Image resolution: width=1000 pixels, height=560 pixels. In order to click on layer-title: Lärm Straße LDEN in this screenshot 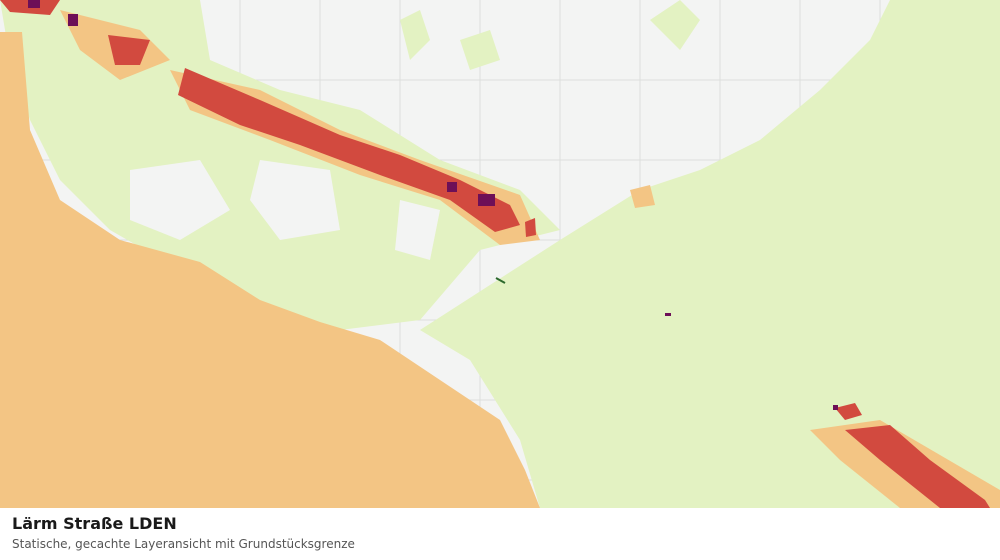, I will do `click(94, 523)`.